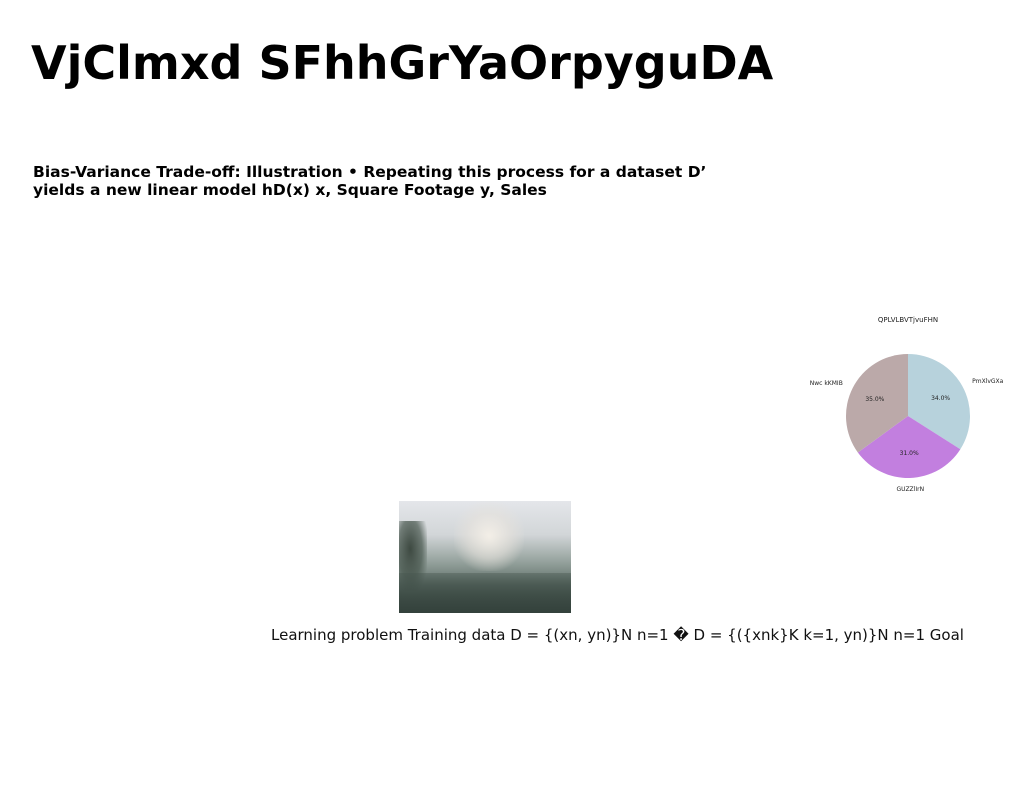 This screenshot has width=1024, height=788. I want to click on slide-title: VjClmxd SFhhGrYaOrpyguDA, so click(402, 63).